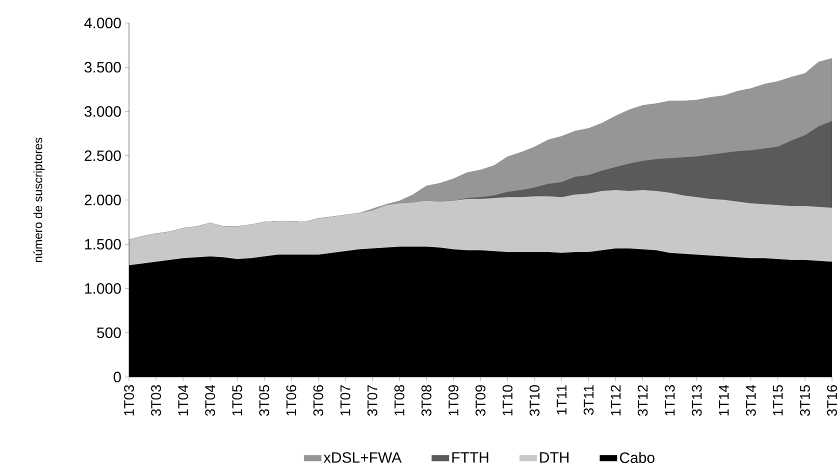 The image size is (840, 472). Describe the element at coordinates (399, 400) in the screenshot. I see `x-tick-label: 1T08` at that location.